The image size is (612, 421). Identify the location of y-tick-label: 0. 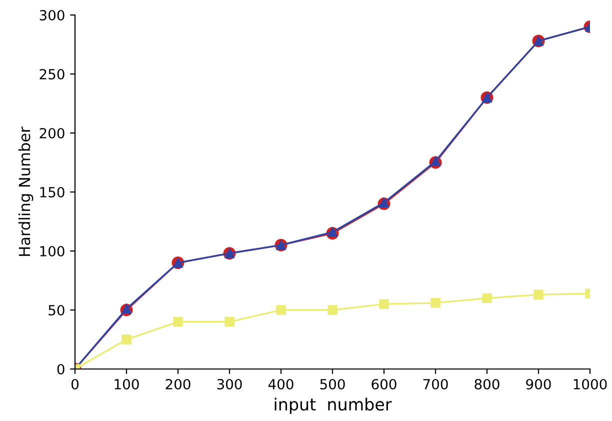
(60, 369).